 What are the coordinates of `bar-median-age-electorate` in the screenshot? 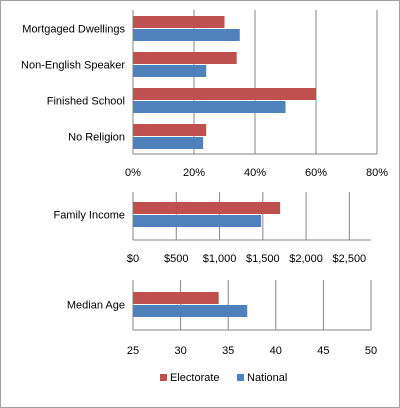 It's located at (176, 298).